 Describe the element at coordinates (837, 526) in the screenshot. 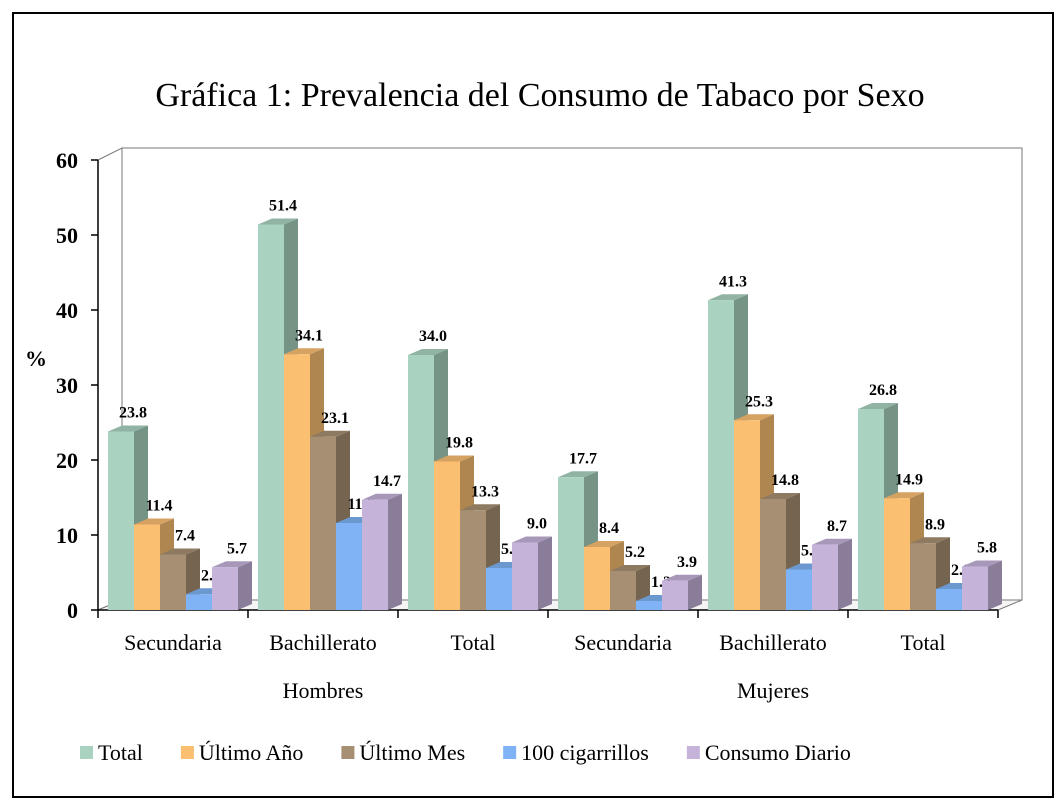

I see `value-label: 8.7` at that location.